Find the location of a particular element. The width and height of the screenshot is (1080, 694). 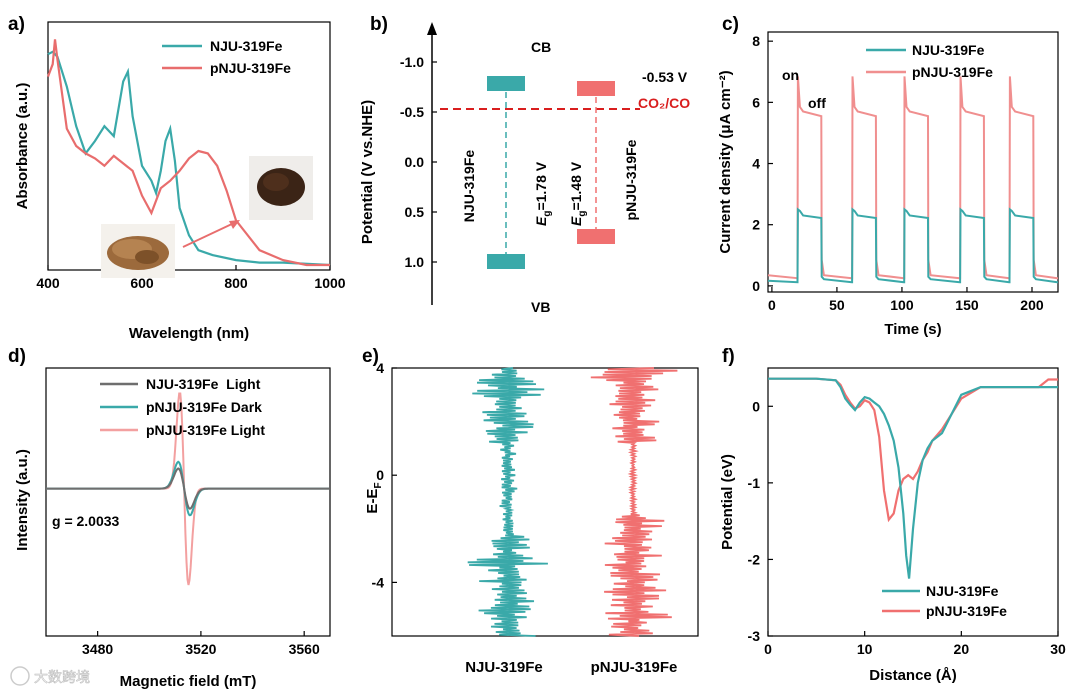

panel-e-xlabel-nju: NJU-319Fe is located at coordinates (504, 667).